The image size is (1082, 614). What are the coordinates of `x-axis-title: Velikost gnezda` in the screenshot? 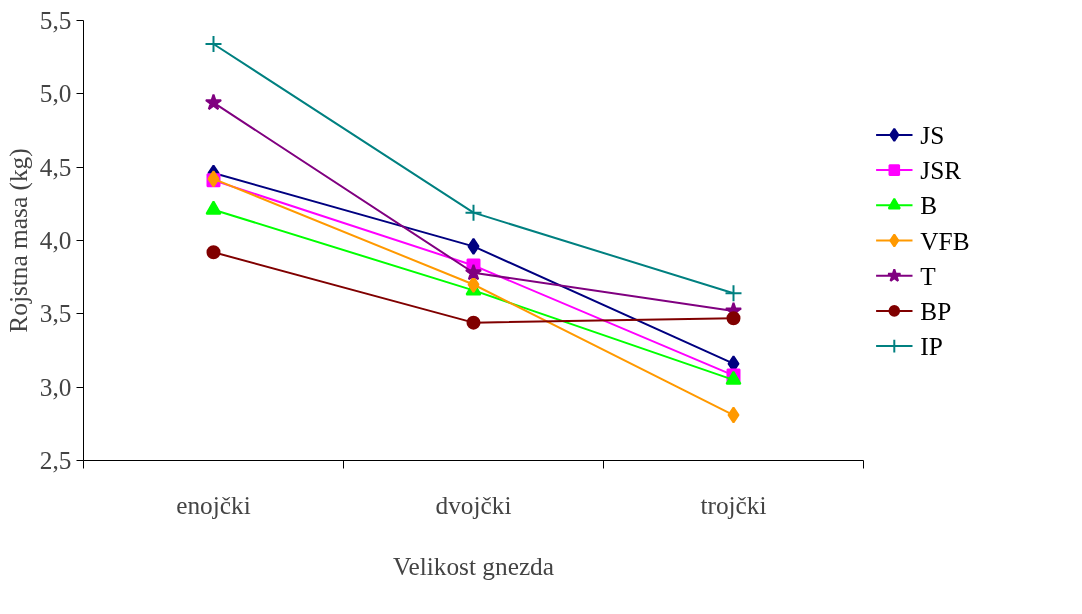 It's located at (473, 565).